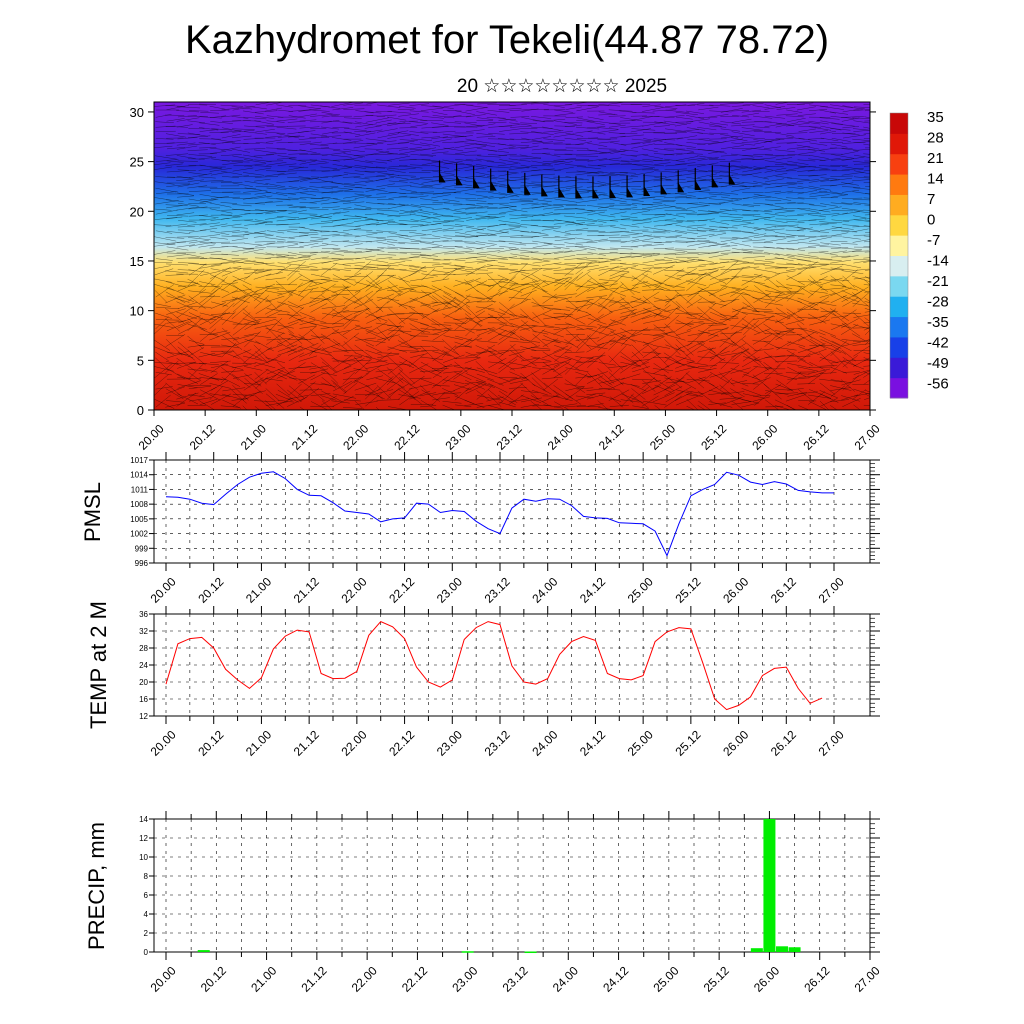 This screenshot has width=1024, height=1024. Describe the element at coordinates (258, 742) in the screenshot. I see `x-tick-label: 21.00` at that location.